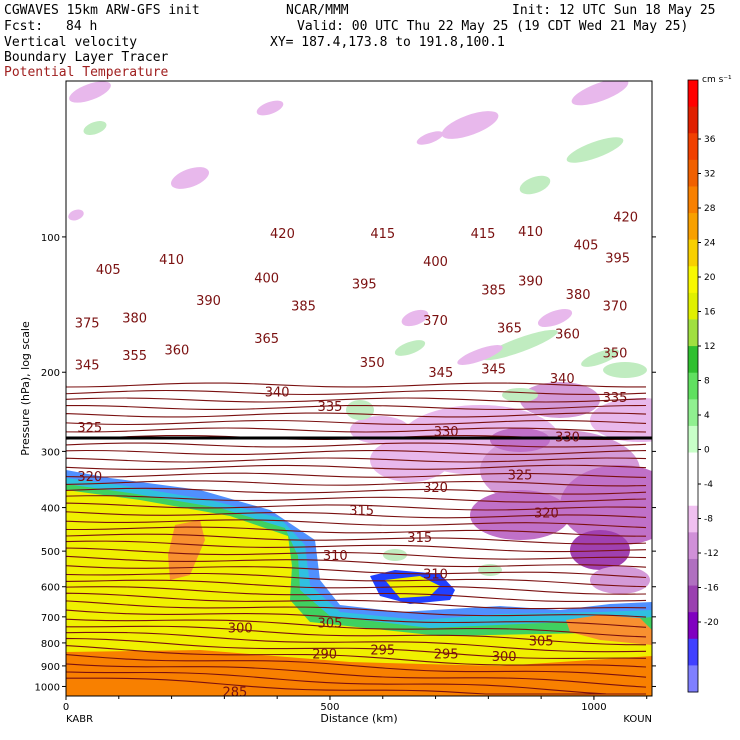 Image resolution: width=740 pixels, height=740 pixels. Describe the element at coordinates (711, 589) in the screenshot. I see `colorbar-tick-label: -16` at that location.